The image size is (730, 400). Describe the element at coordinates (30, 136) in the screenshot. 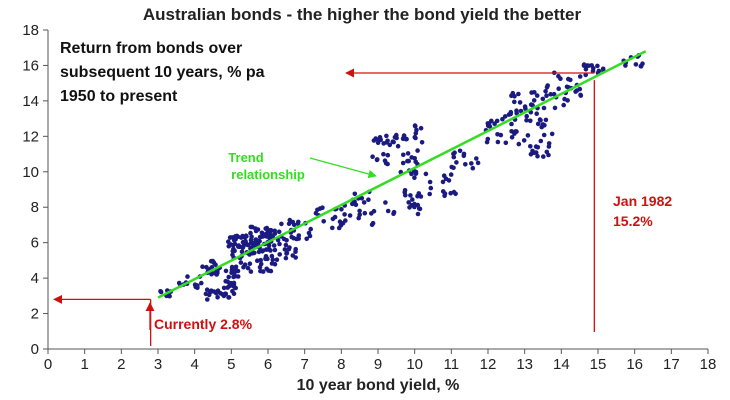

I see `y-tick-label: 12` at that location.